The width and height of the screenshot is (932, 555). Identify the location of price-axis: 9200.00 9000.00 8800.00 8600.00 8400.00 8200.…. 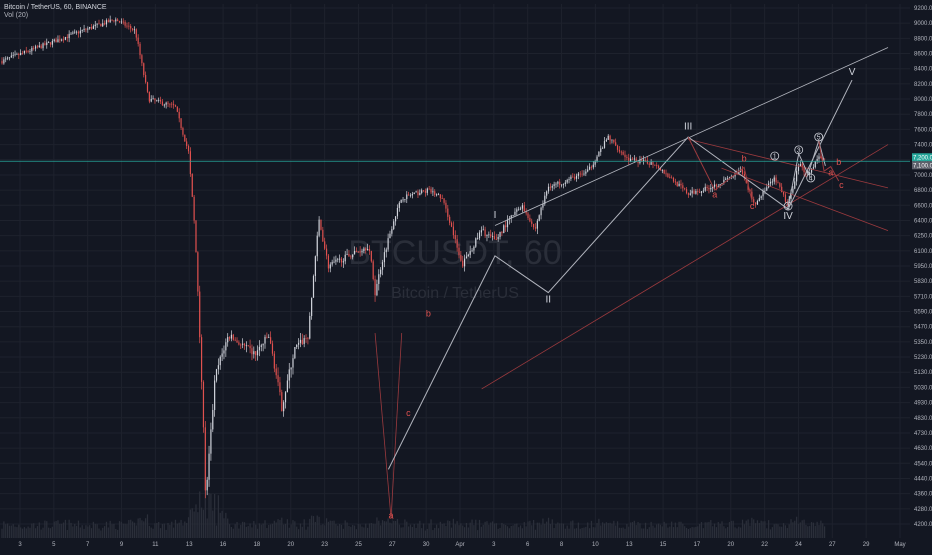
(922, 267).